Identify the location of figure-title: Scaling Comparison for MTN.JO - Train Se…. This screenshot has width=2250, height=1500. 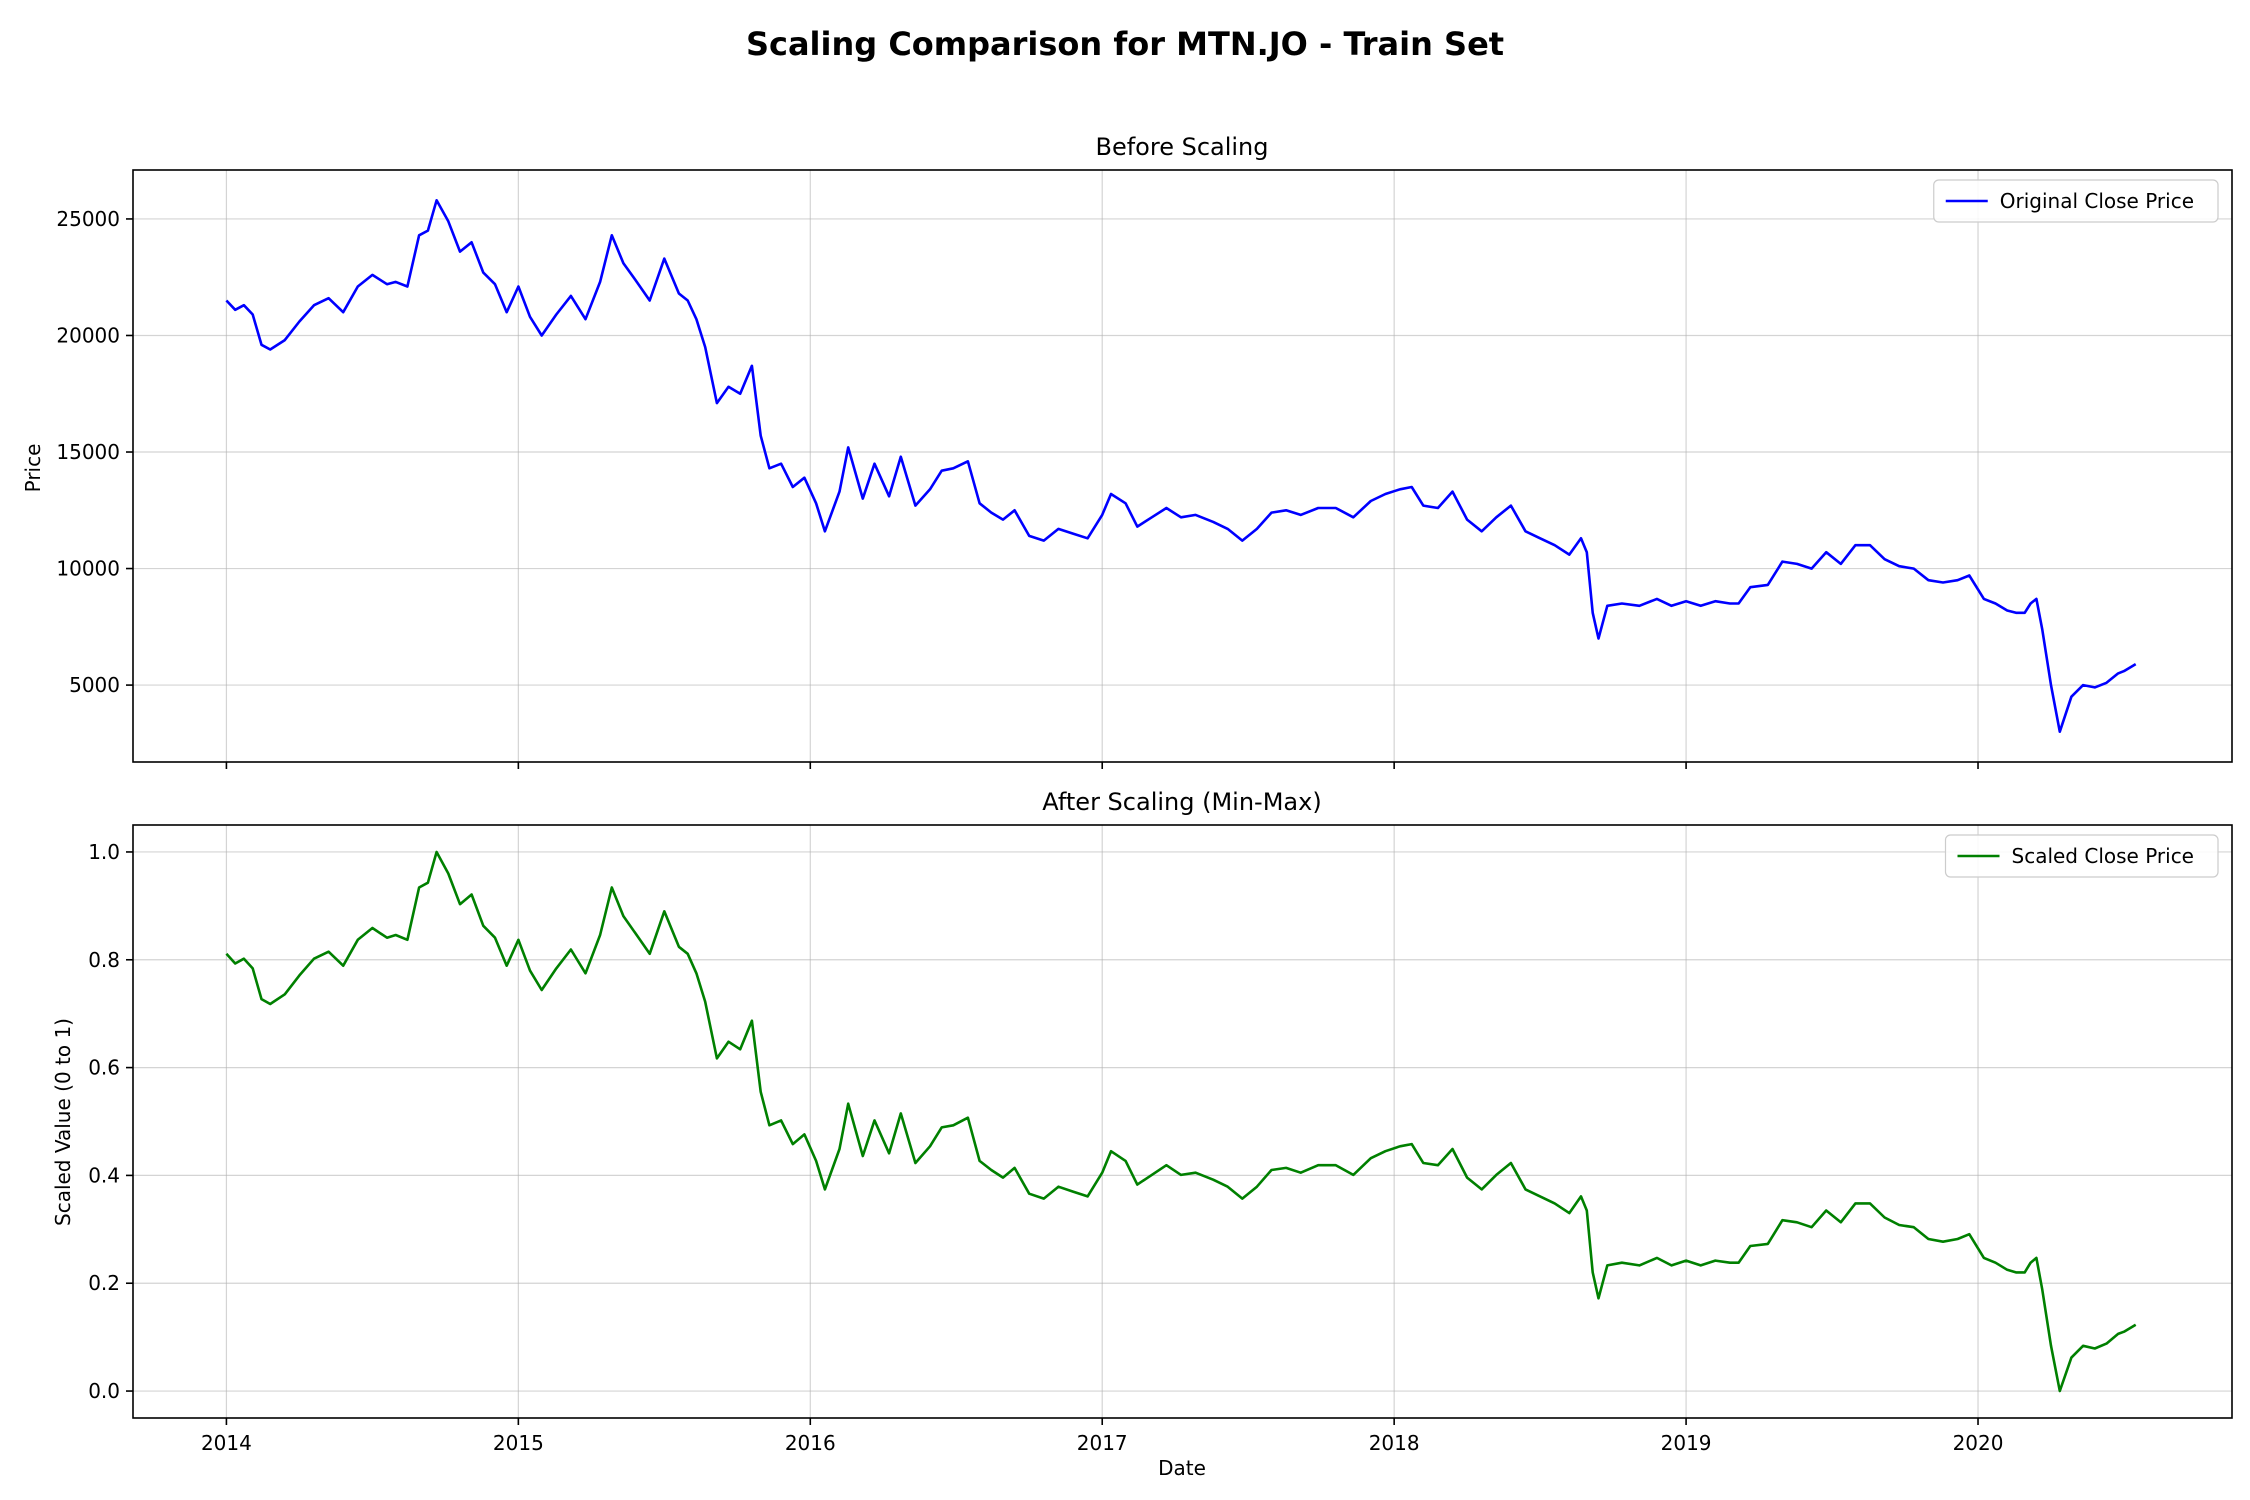
(1125, 44).